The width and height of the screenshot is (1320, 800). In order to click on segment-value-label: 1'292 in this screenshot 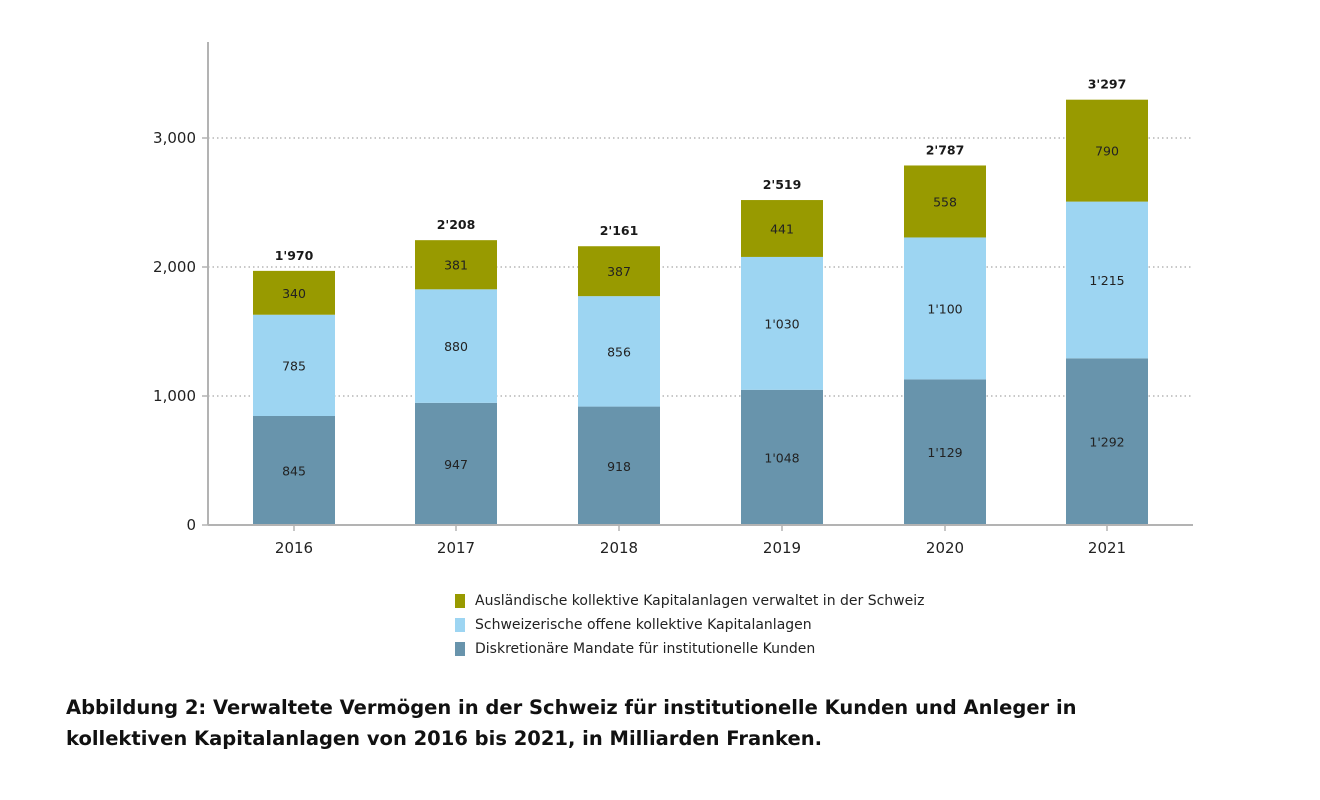, I will do `click(1106, 442)`.